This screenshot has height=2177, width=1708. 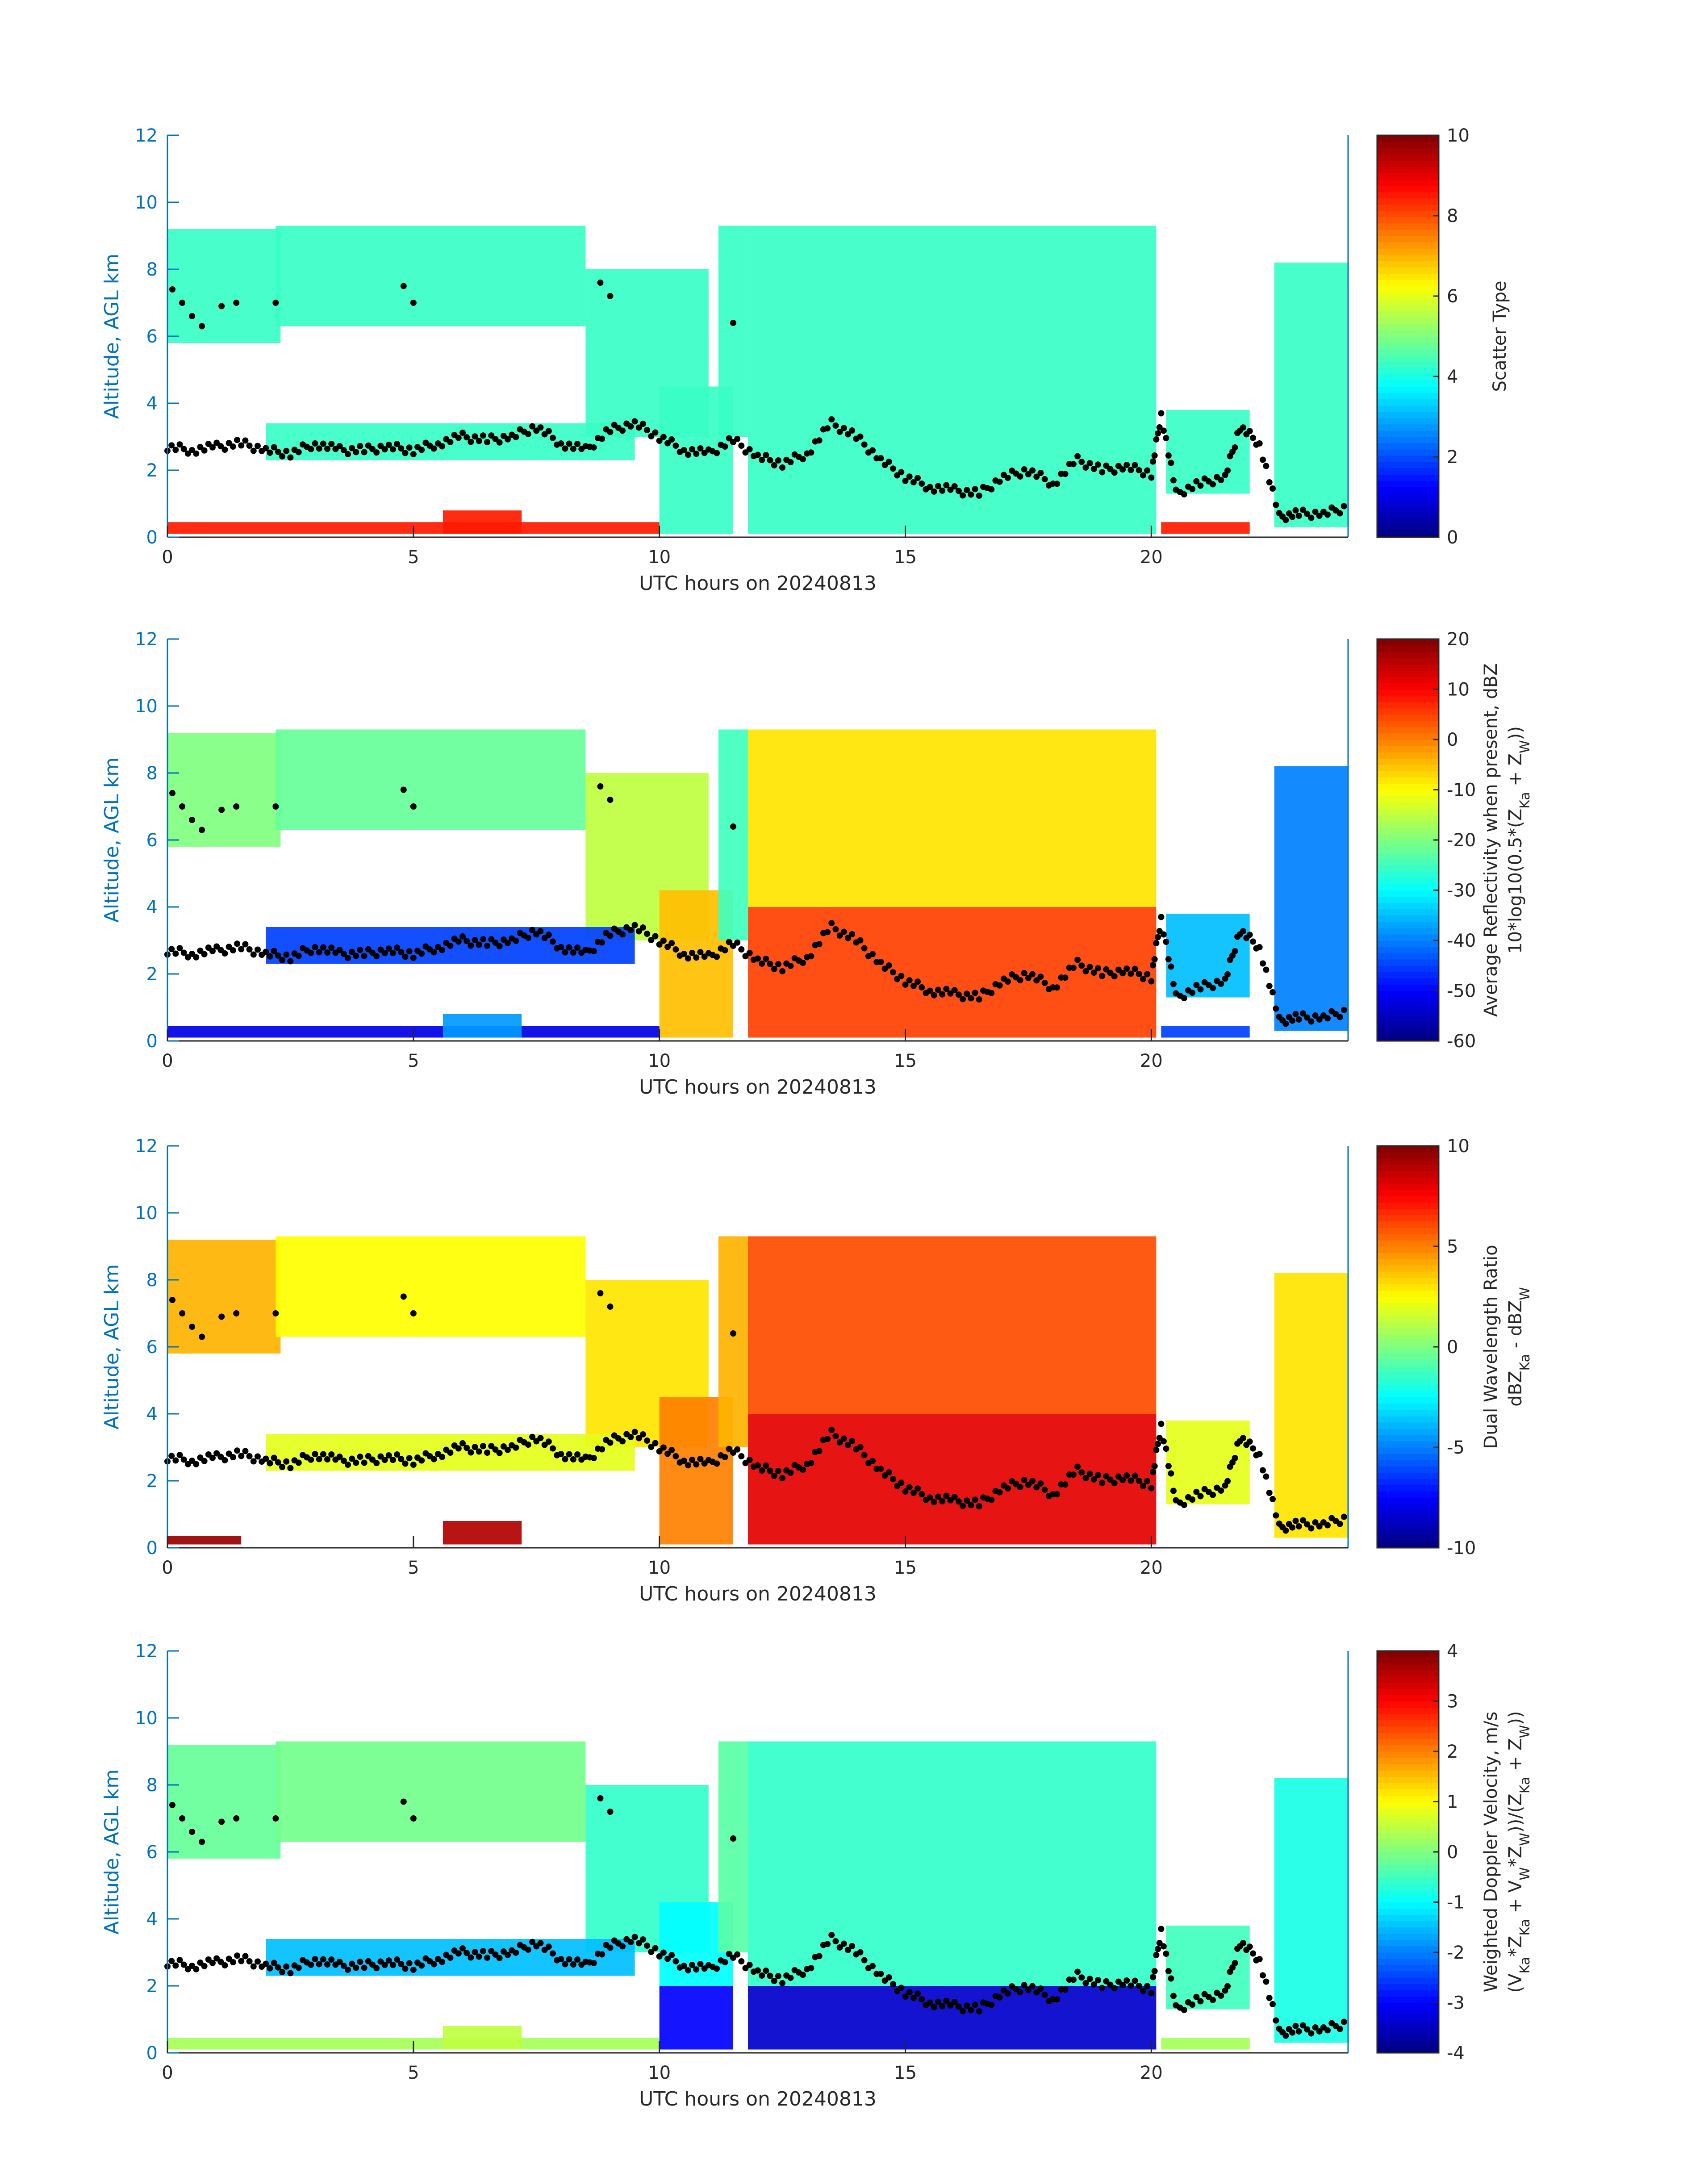 What do you see at coordinates (1491, 1347) in the screenshot?
I see `colorbar-label: Dual Wavelength Ratio` at bounding box center [1491, 1347].